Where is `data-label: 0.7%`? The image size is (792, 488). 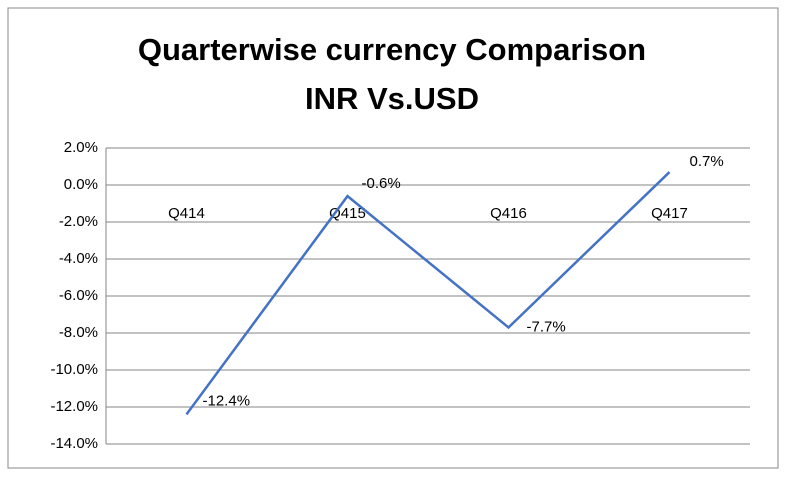 data-label: 0.7% is located at coordinates (707, 161).